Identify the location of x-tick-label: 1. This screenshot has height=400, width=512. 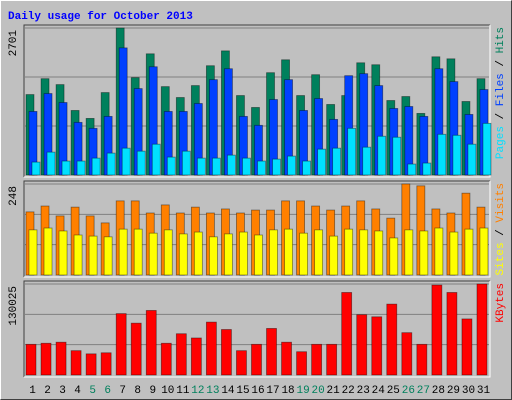
(32, 391).